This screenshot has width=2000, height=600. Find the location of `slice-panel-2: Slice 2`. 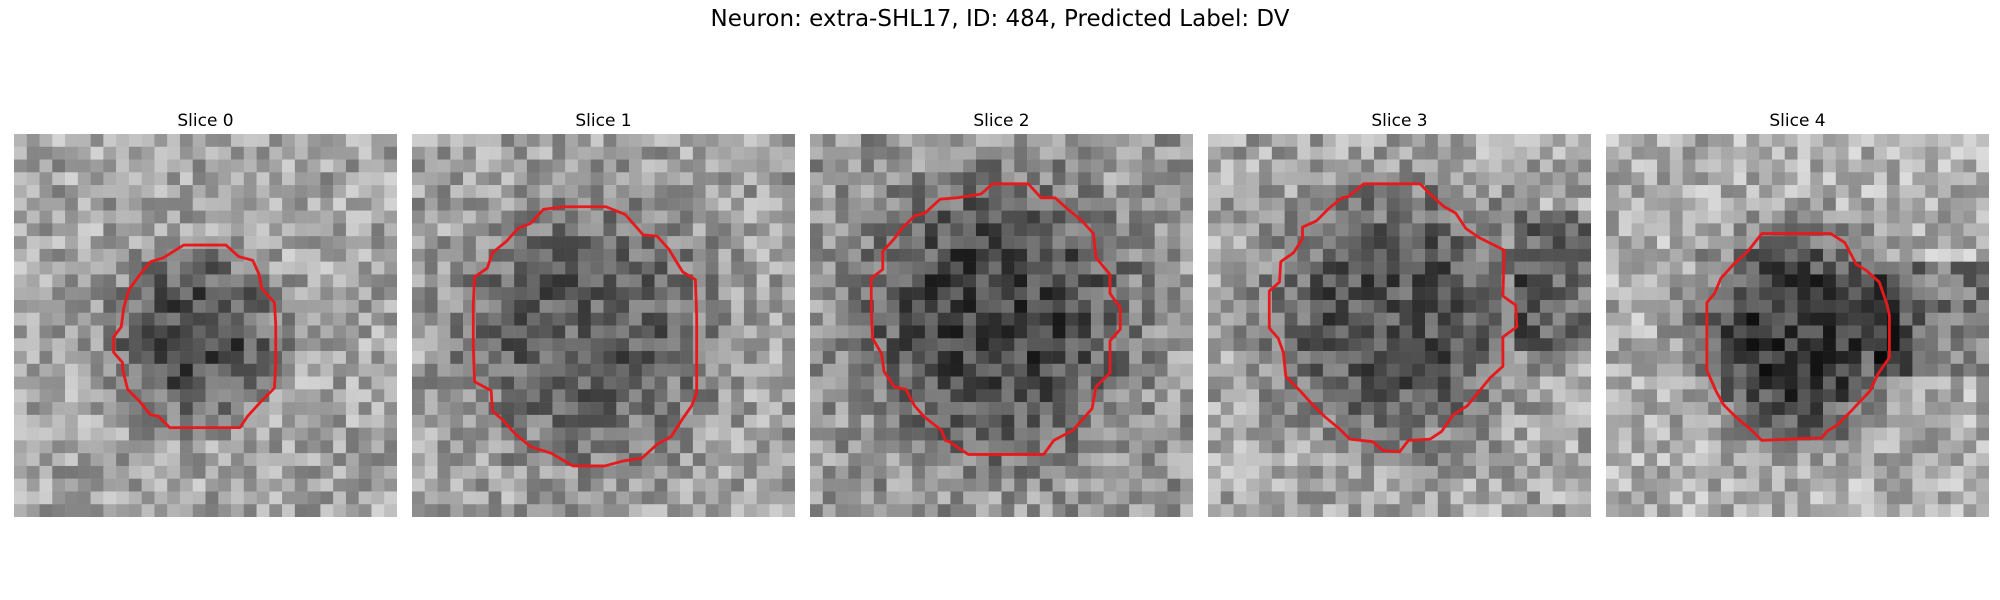

slice-panel-2: Slice 2 is located at coordinates (1001, 313).